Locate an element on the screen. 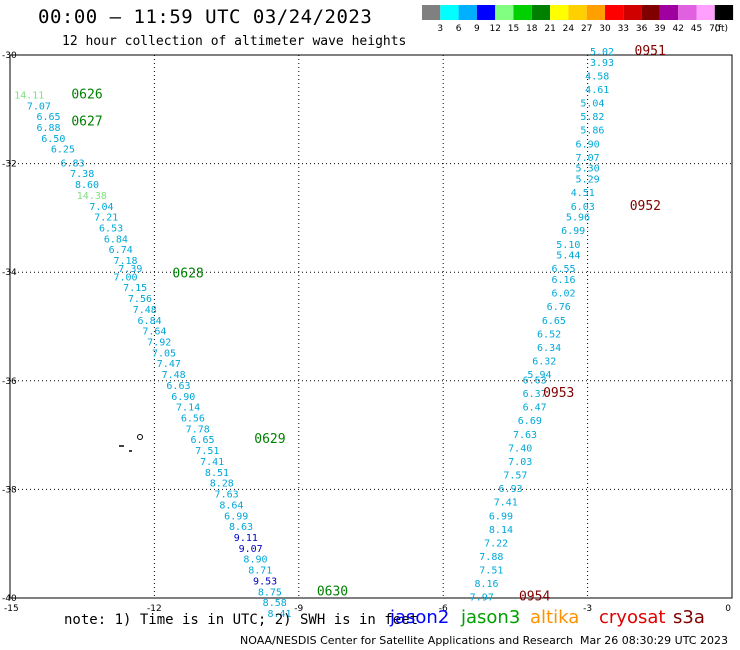 Image resolution: width=740 pixels, height=650 pixels. lon-tick-label: -3 is located at coordinates (587, 609).